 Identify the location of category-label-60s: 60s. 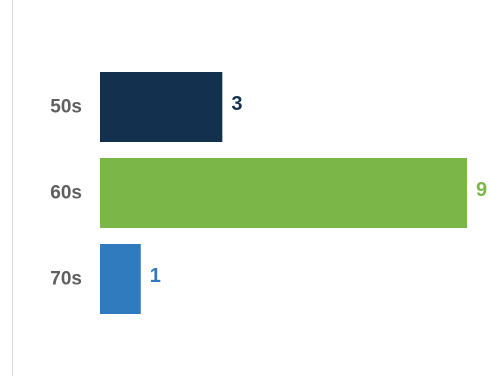
(66, 193).